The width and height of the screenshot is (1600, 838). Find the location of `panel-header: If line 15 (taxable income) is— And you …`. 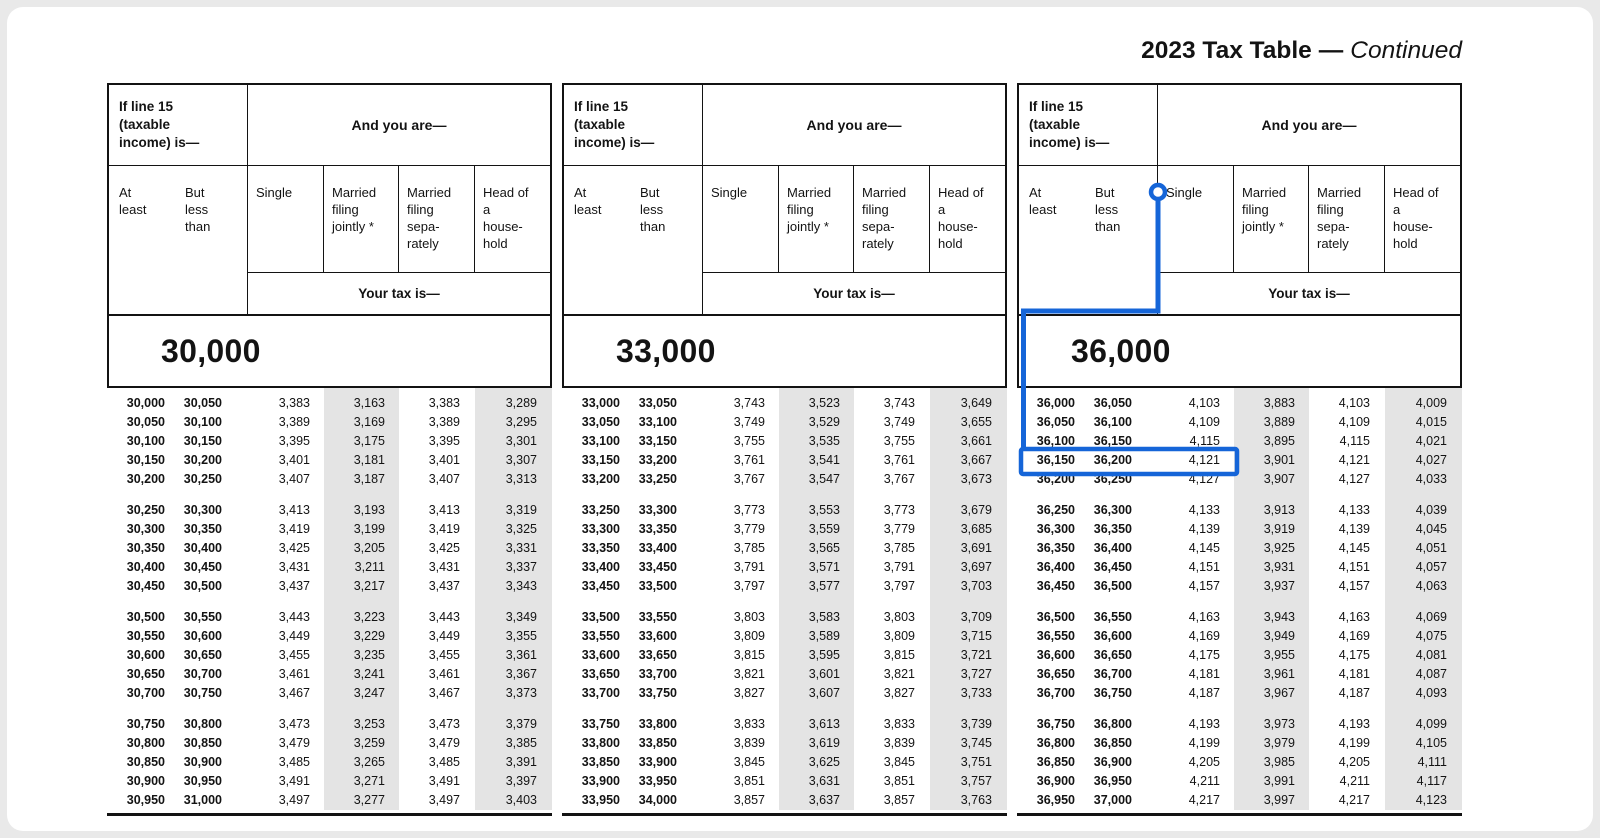

panel-header: If line 15 (taxable income) is— And you … is located at coordinates (784, 199).